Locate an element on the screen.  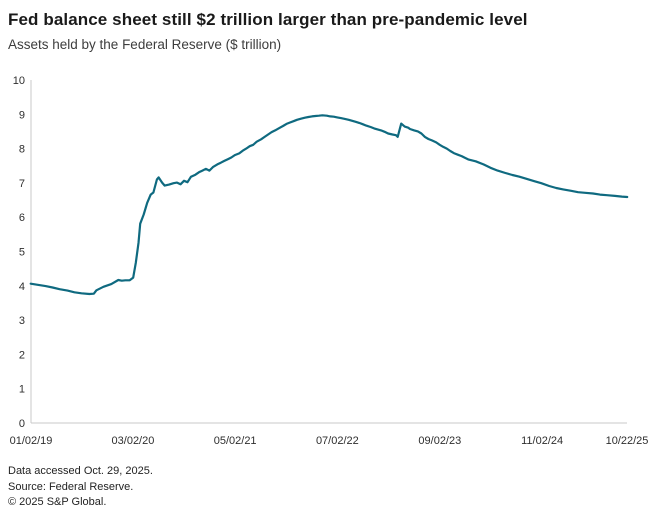
x-axis-tick-label: 09/02/23 is located at coordinates (439, 441).